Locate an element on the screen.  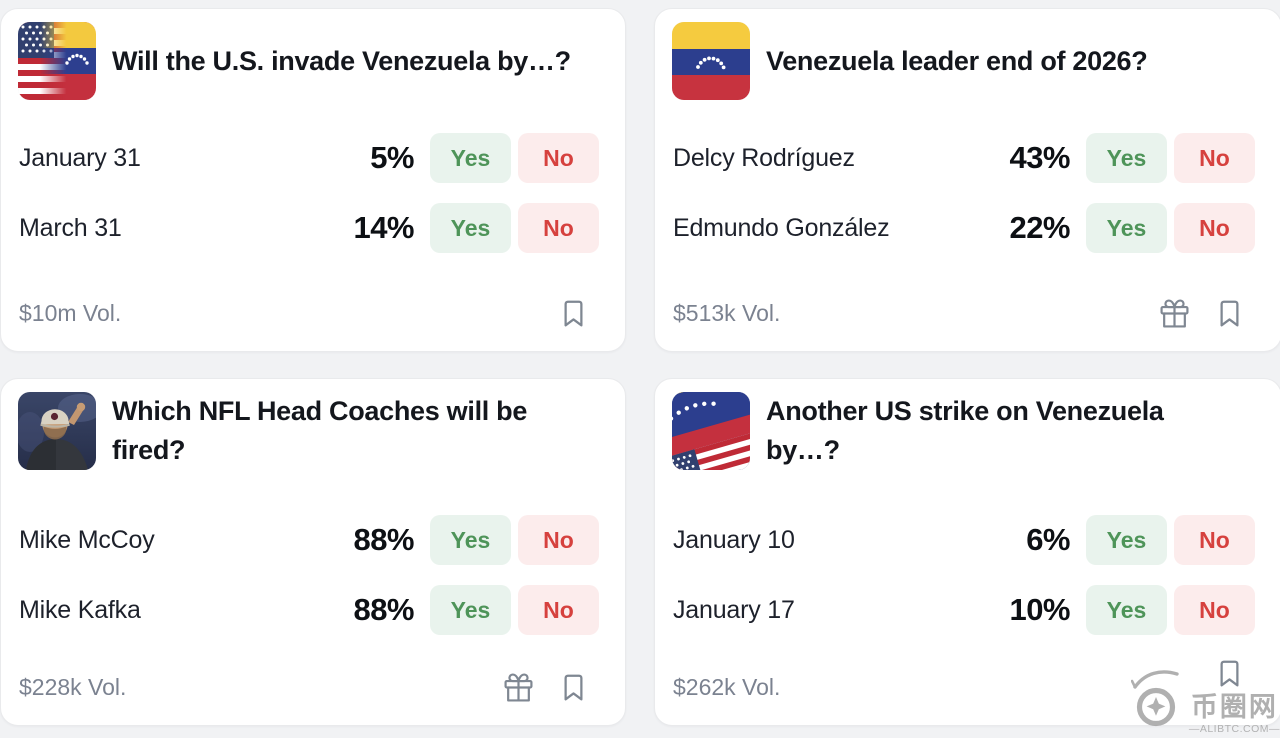
outcome-percent: 6% is located at coordinates (1048, 539).